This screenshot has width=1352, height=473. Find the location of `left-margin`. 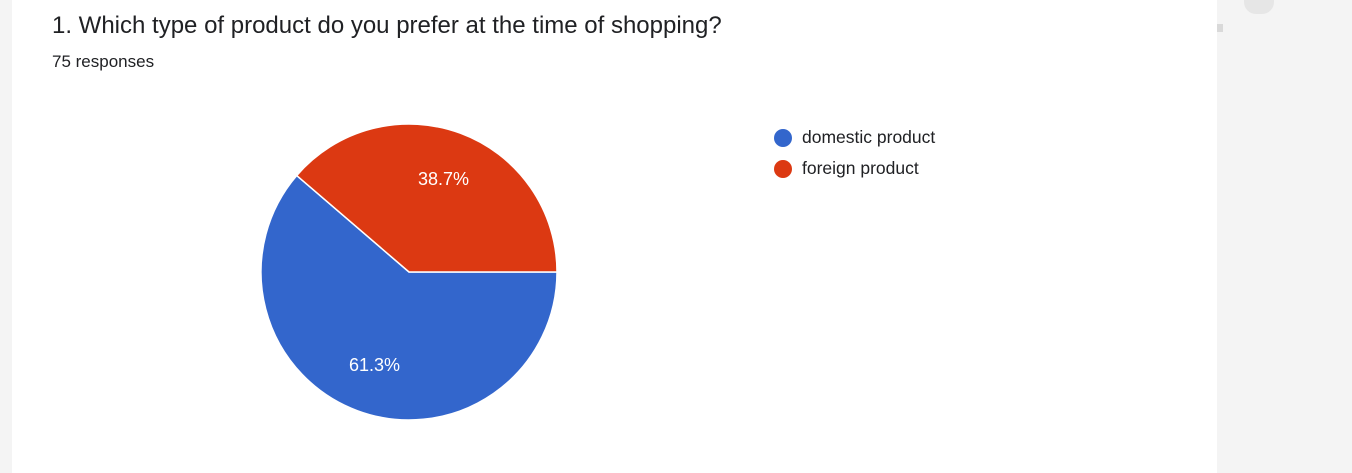

left-margin is located at coordinates (6, 236).